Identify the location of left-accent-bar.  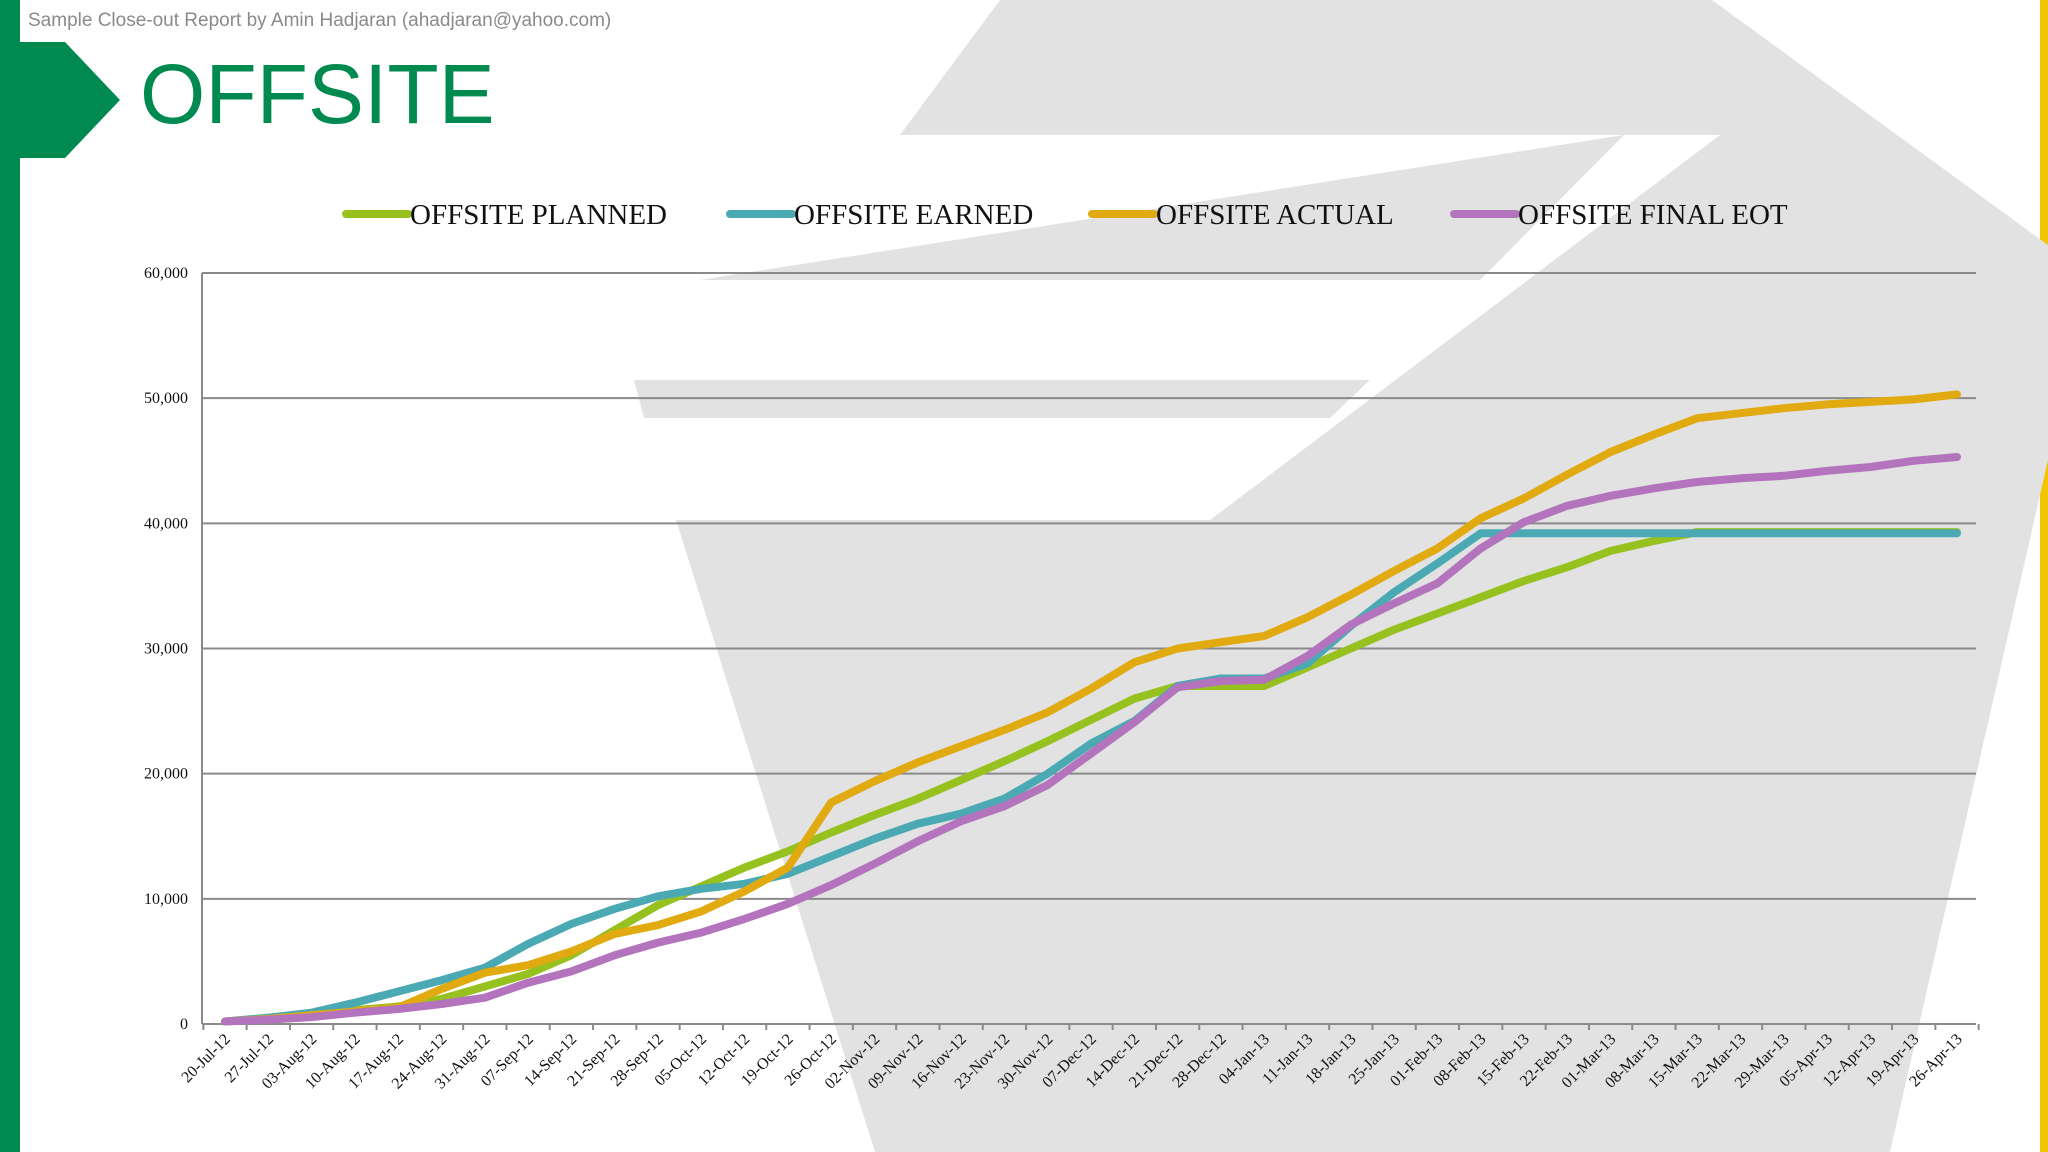
(10, 576).